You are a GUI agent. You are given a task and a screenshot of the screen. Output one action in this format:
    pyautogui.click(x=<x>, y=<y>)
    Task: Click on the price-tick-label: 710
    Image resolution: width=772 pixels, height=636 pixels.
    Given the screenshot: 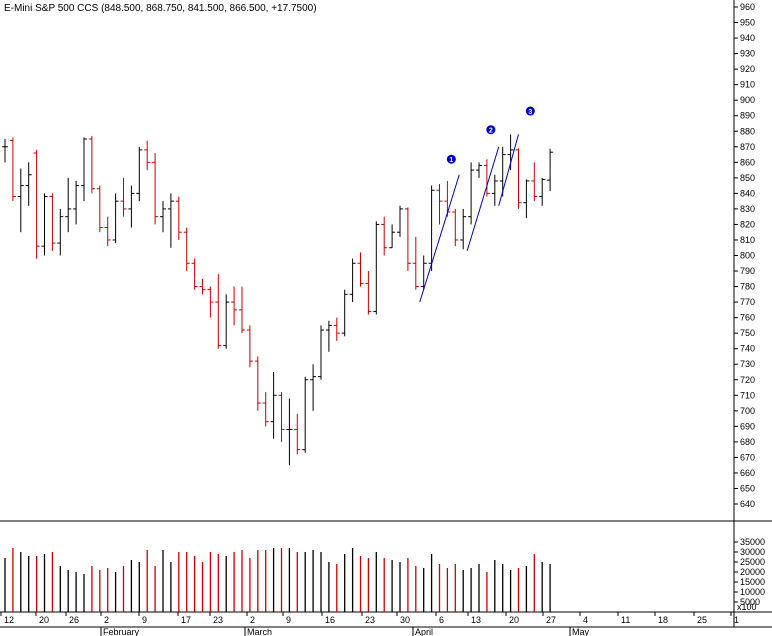 What is the action you would take?
    pyautogui.click(x=747, y=395)
    